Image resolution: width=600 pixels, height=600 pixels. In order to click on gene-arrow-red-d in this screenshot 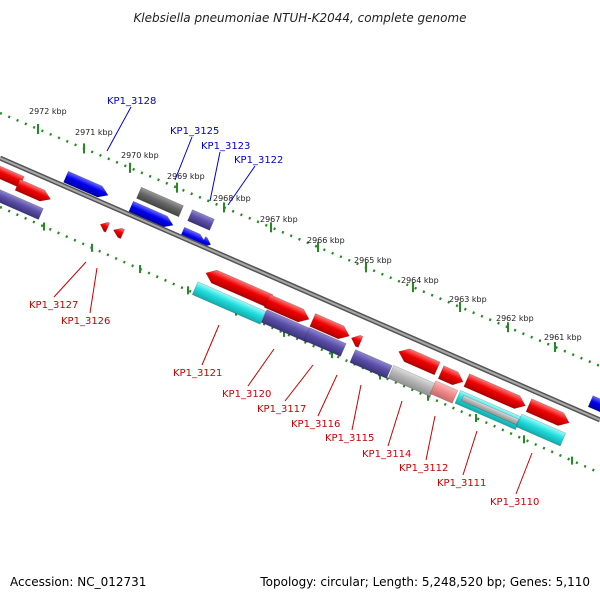, I will do `click(357, 341)`.